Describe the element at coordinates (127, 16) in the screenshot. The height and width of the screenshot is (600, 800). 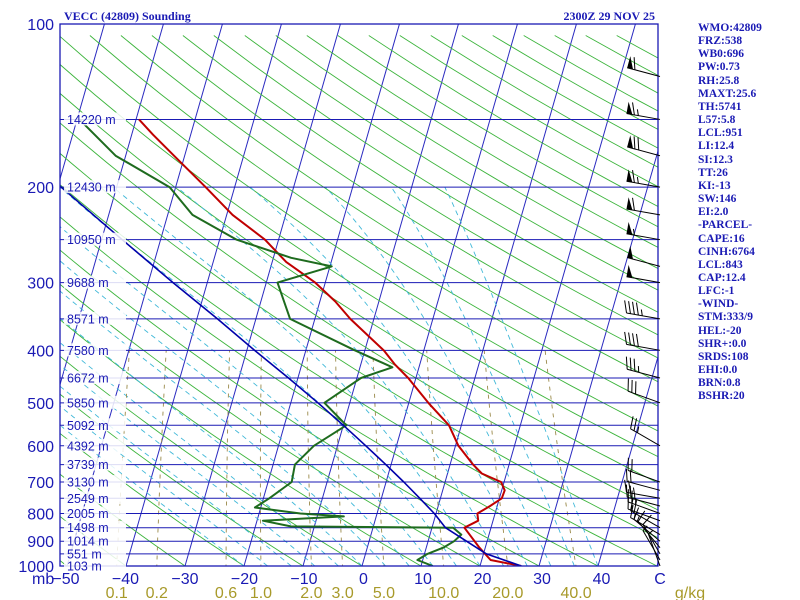
I see `station-title: VECC (42809) Sounding` at that location.